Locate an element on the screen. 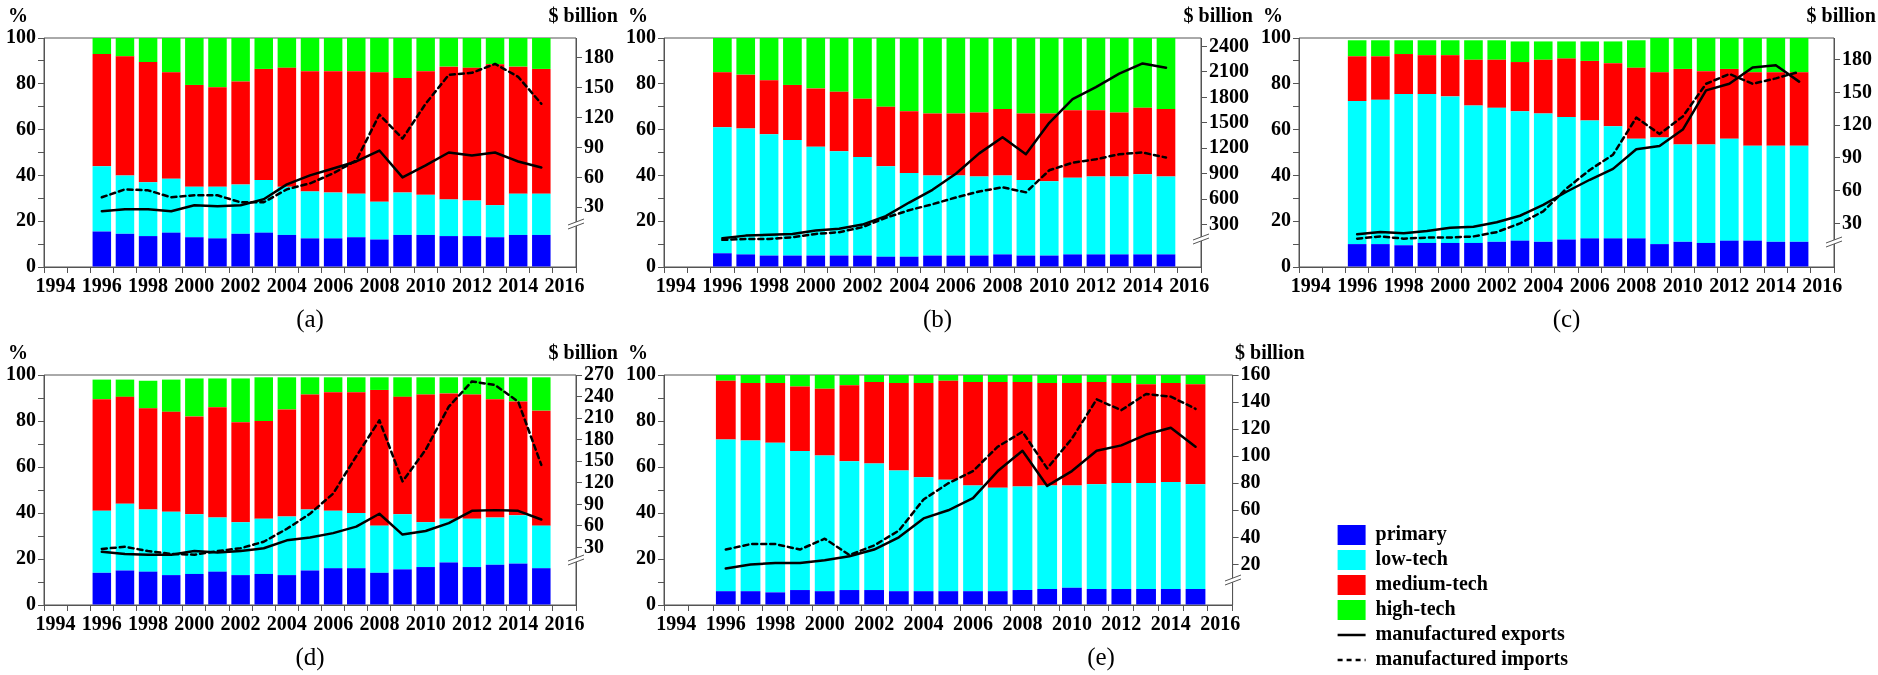  y2-tick-label: 2400 is located at coordinates (1229, 44).